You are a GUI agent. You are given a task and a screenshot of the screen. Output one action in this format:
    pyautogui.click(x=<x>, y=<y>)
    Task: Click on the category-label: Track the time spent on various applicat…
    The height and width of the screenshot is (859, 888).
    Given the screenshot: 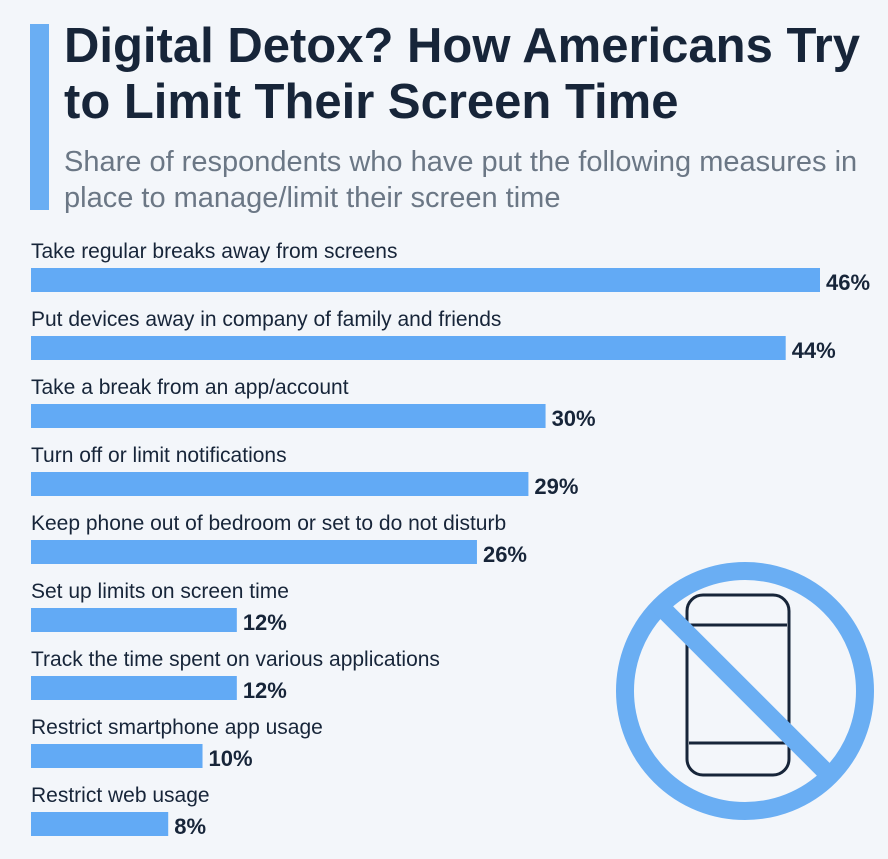 What is the action you would take?
    pyautogui.click(x=235, y=659)
    